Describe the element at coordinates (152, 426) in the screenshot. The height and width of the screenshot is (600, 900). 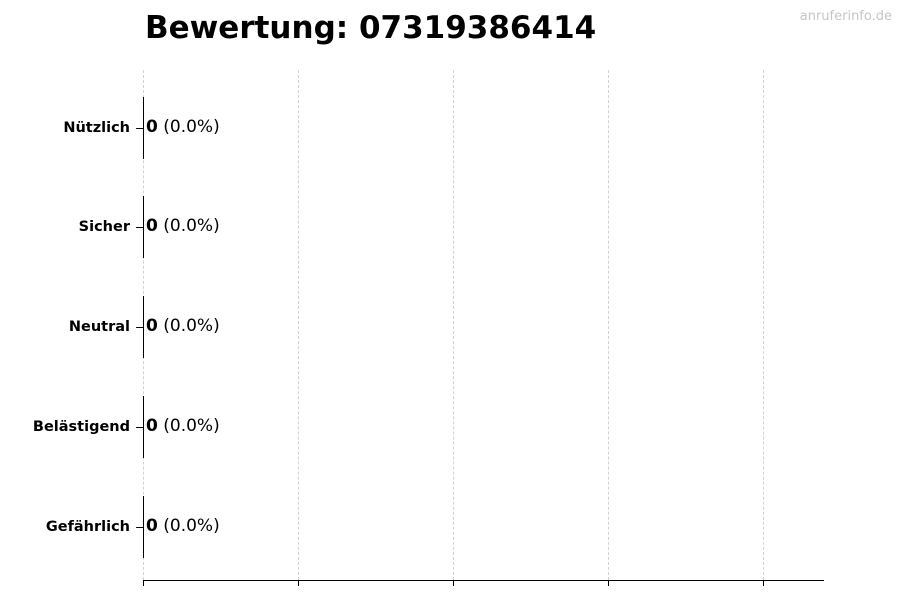
I see `bar-count-belaestigend: 0` at that location.